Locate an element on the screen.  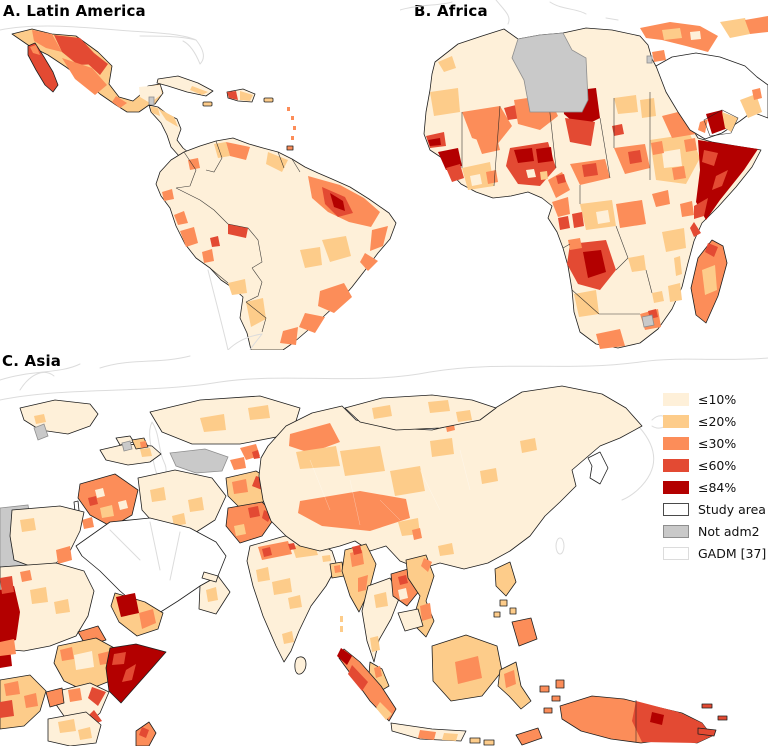
legend-swatch-not-adm2 is located at coordinates (676, 531).